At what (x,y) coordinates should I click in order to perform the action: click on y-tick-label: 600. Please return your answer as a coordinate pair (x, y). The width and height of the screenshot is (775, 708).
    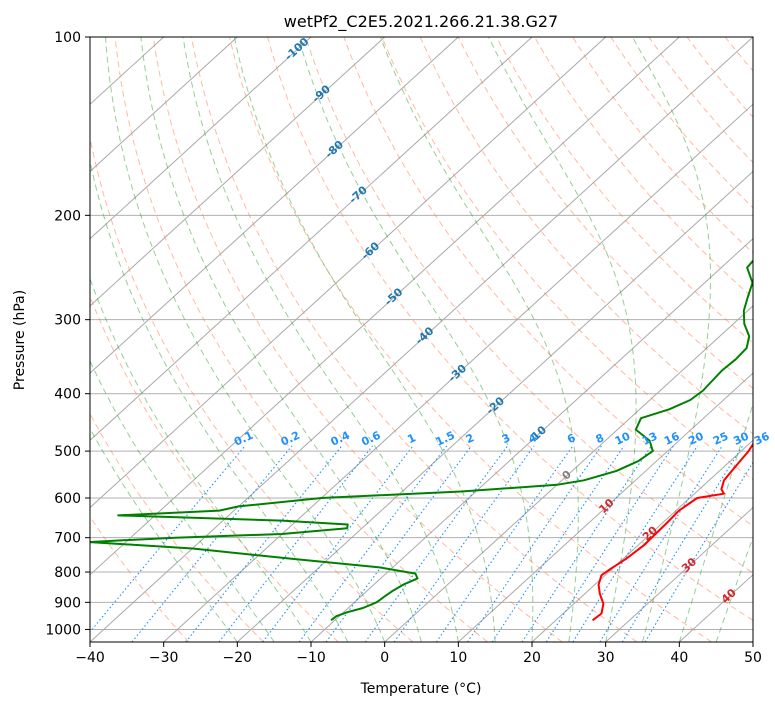
    Looking at the image, I should click on (67, 499).